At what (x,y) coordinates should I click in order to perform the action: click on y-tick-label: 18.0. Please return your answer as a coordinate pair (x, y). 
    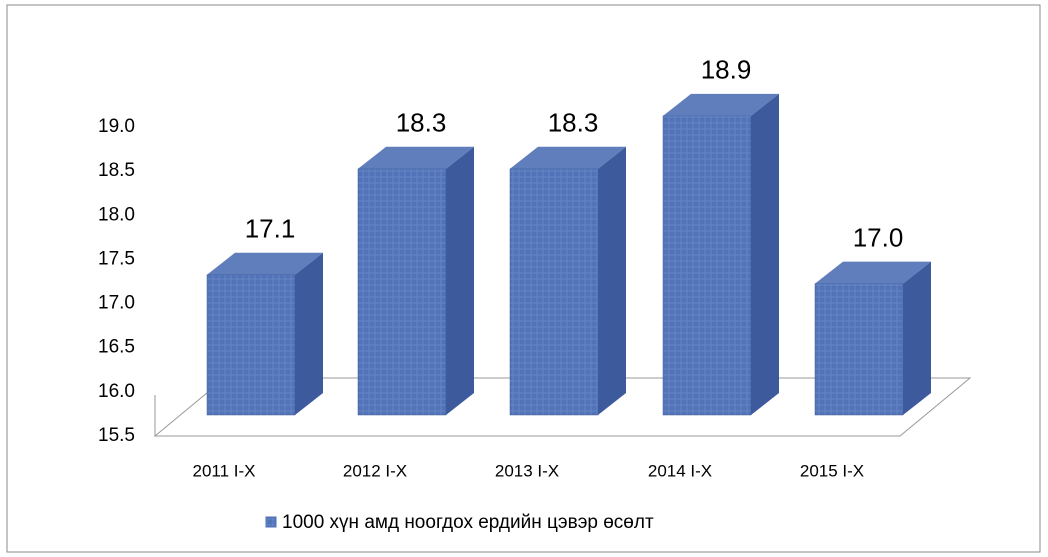
    Looking at the image, I should click on (116, 214).